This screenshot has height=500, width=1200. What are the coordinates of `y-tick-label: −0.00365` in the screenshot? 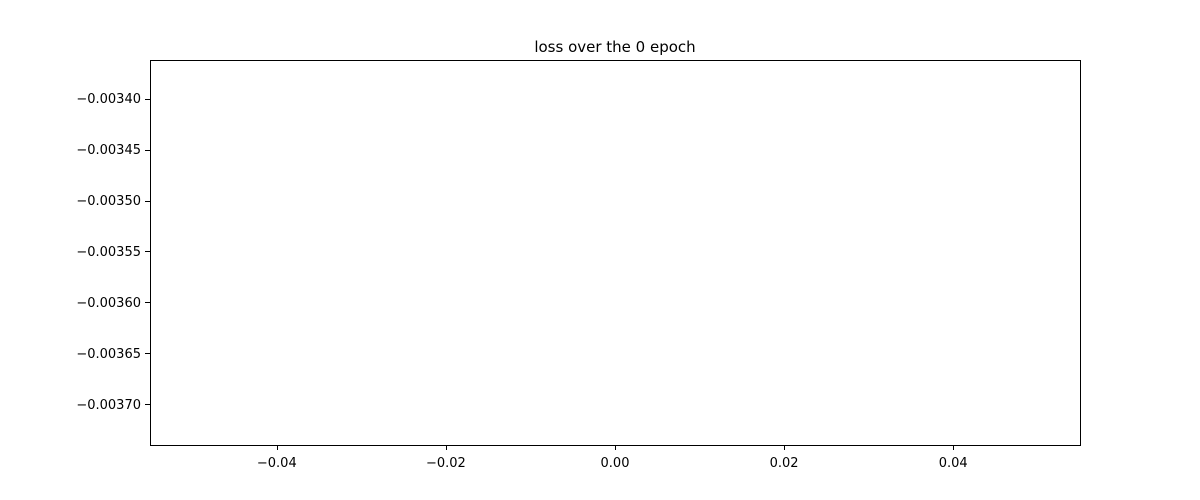 It's located at (108, 354).